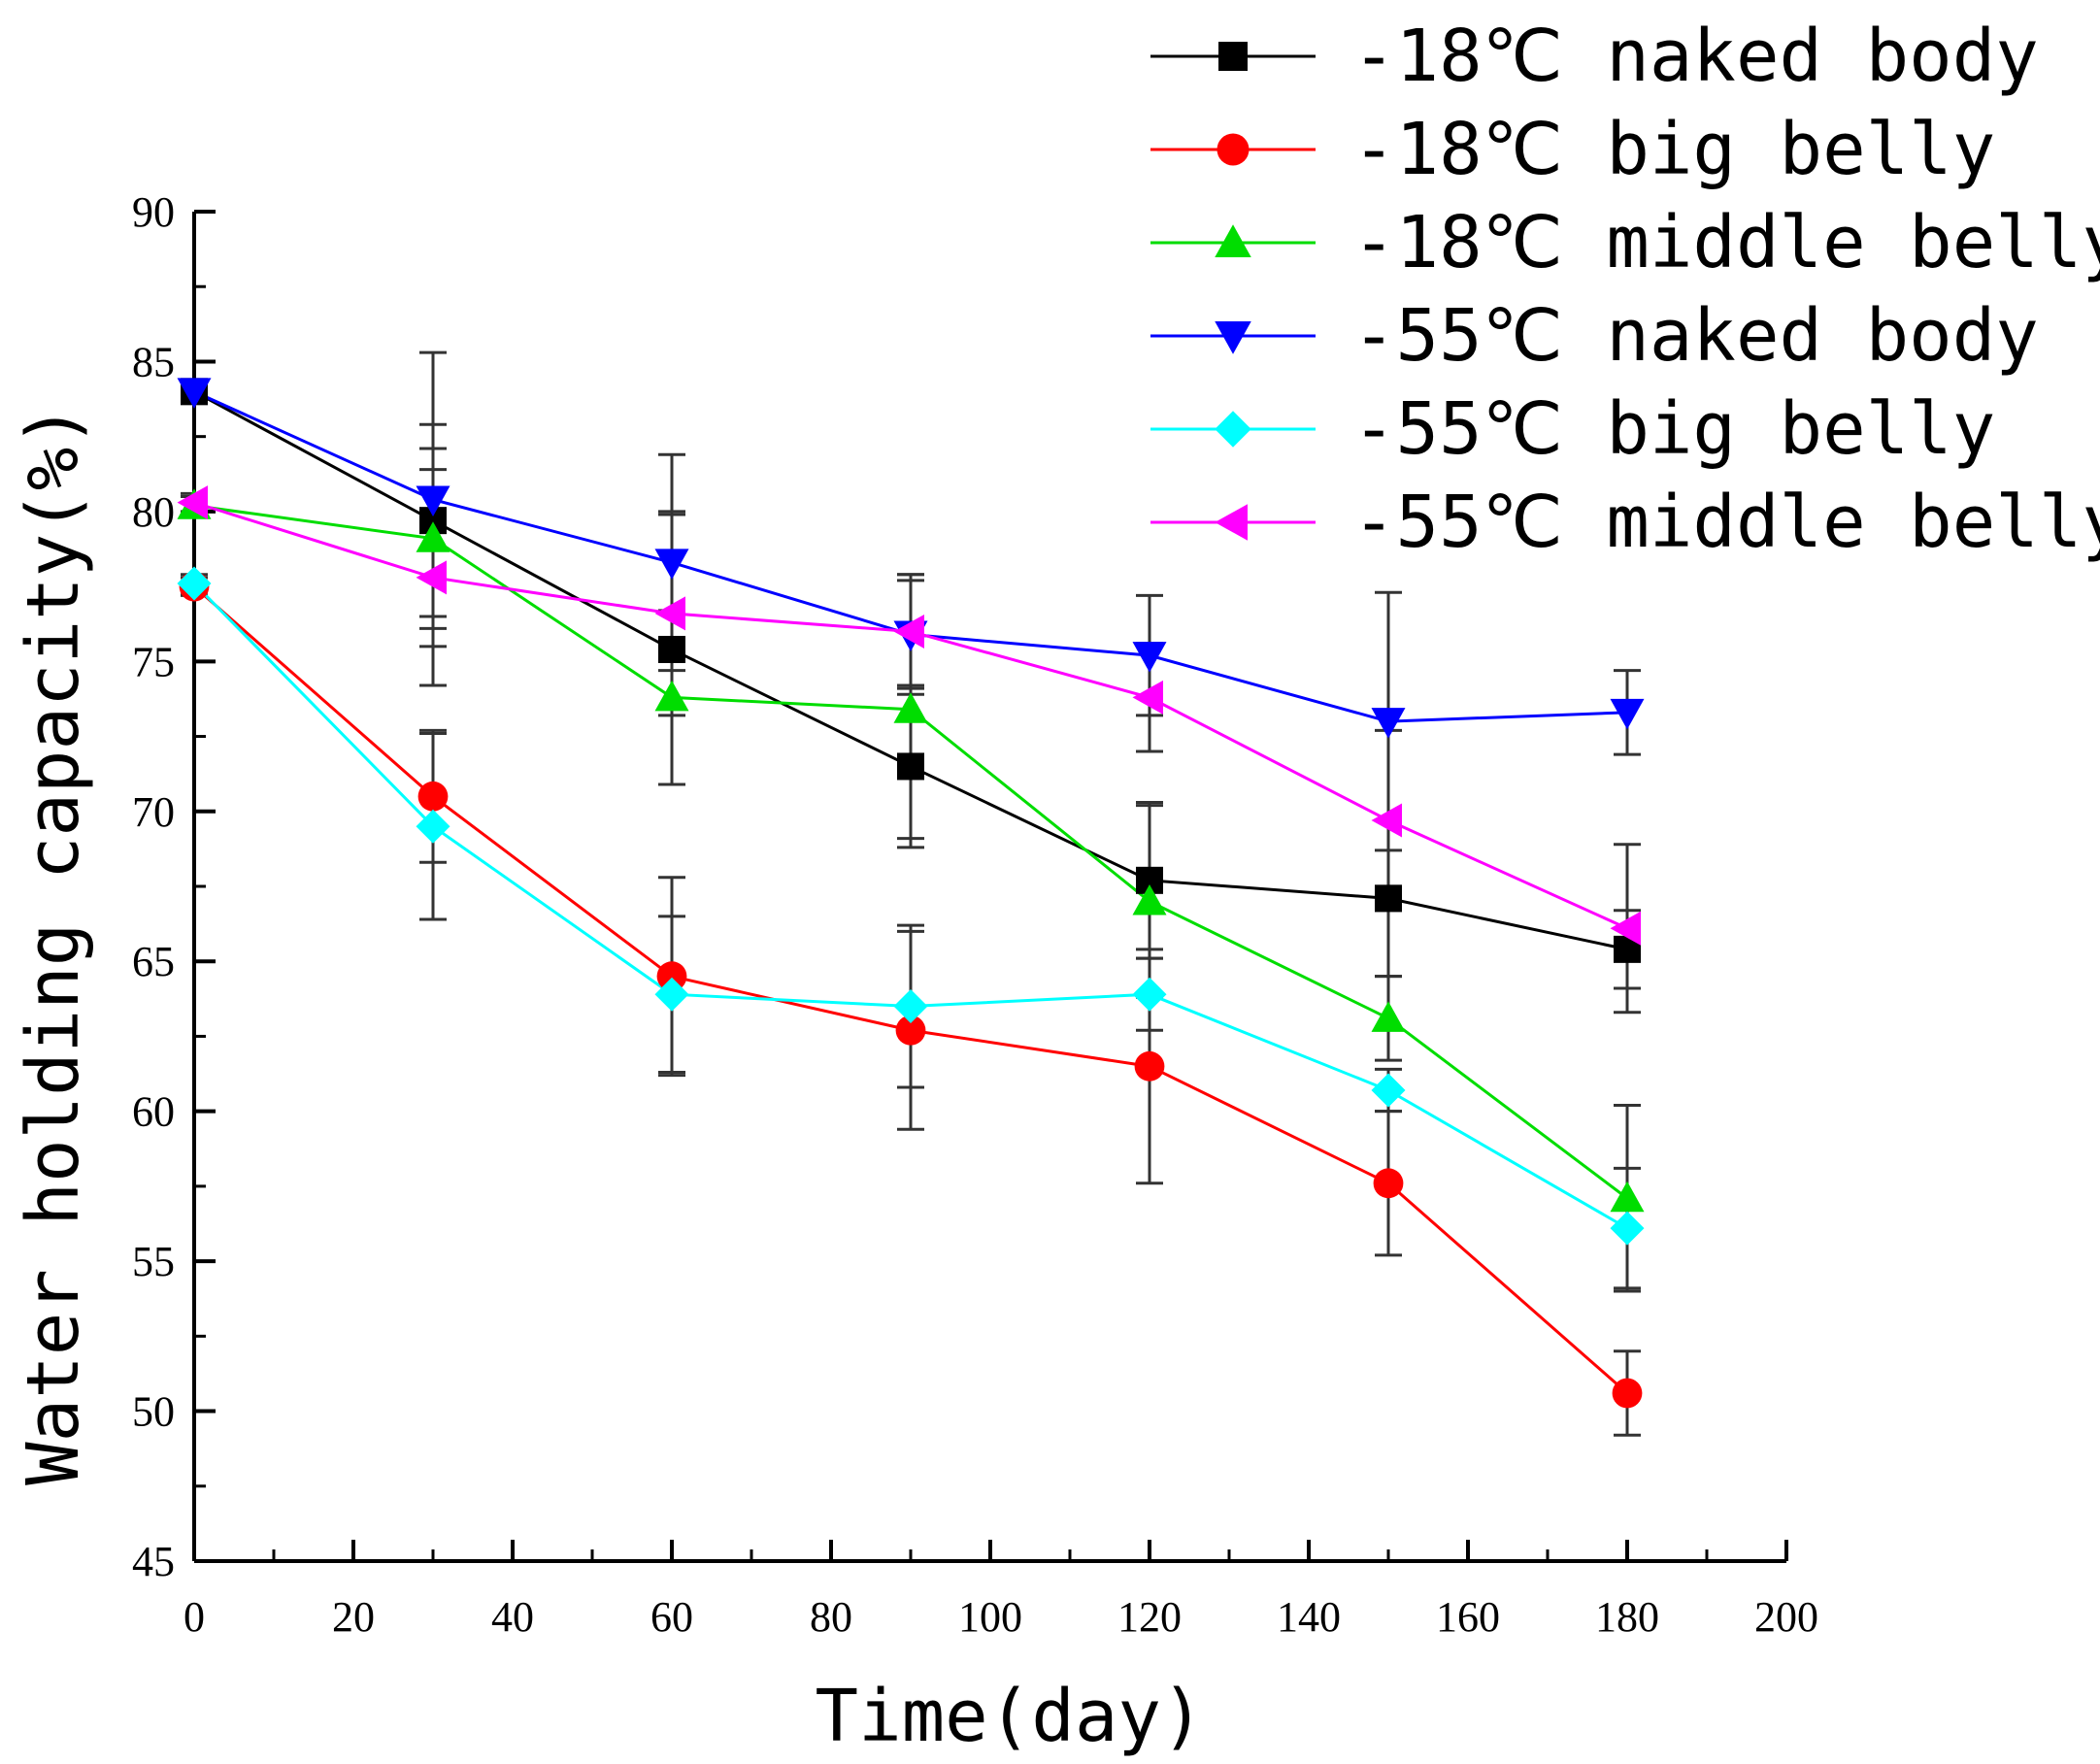  What do you see at coordinates (1786, 1617) in the screenshot?
I see `x-tick-label: 200` at bounding box center [1786, 1617].